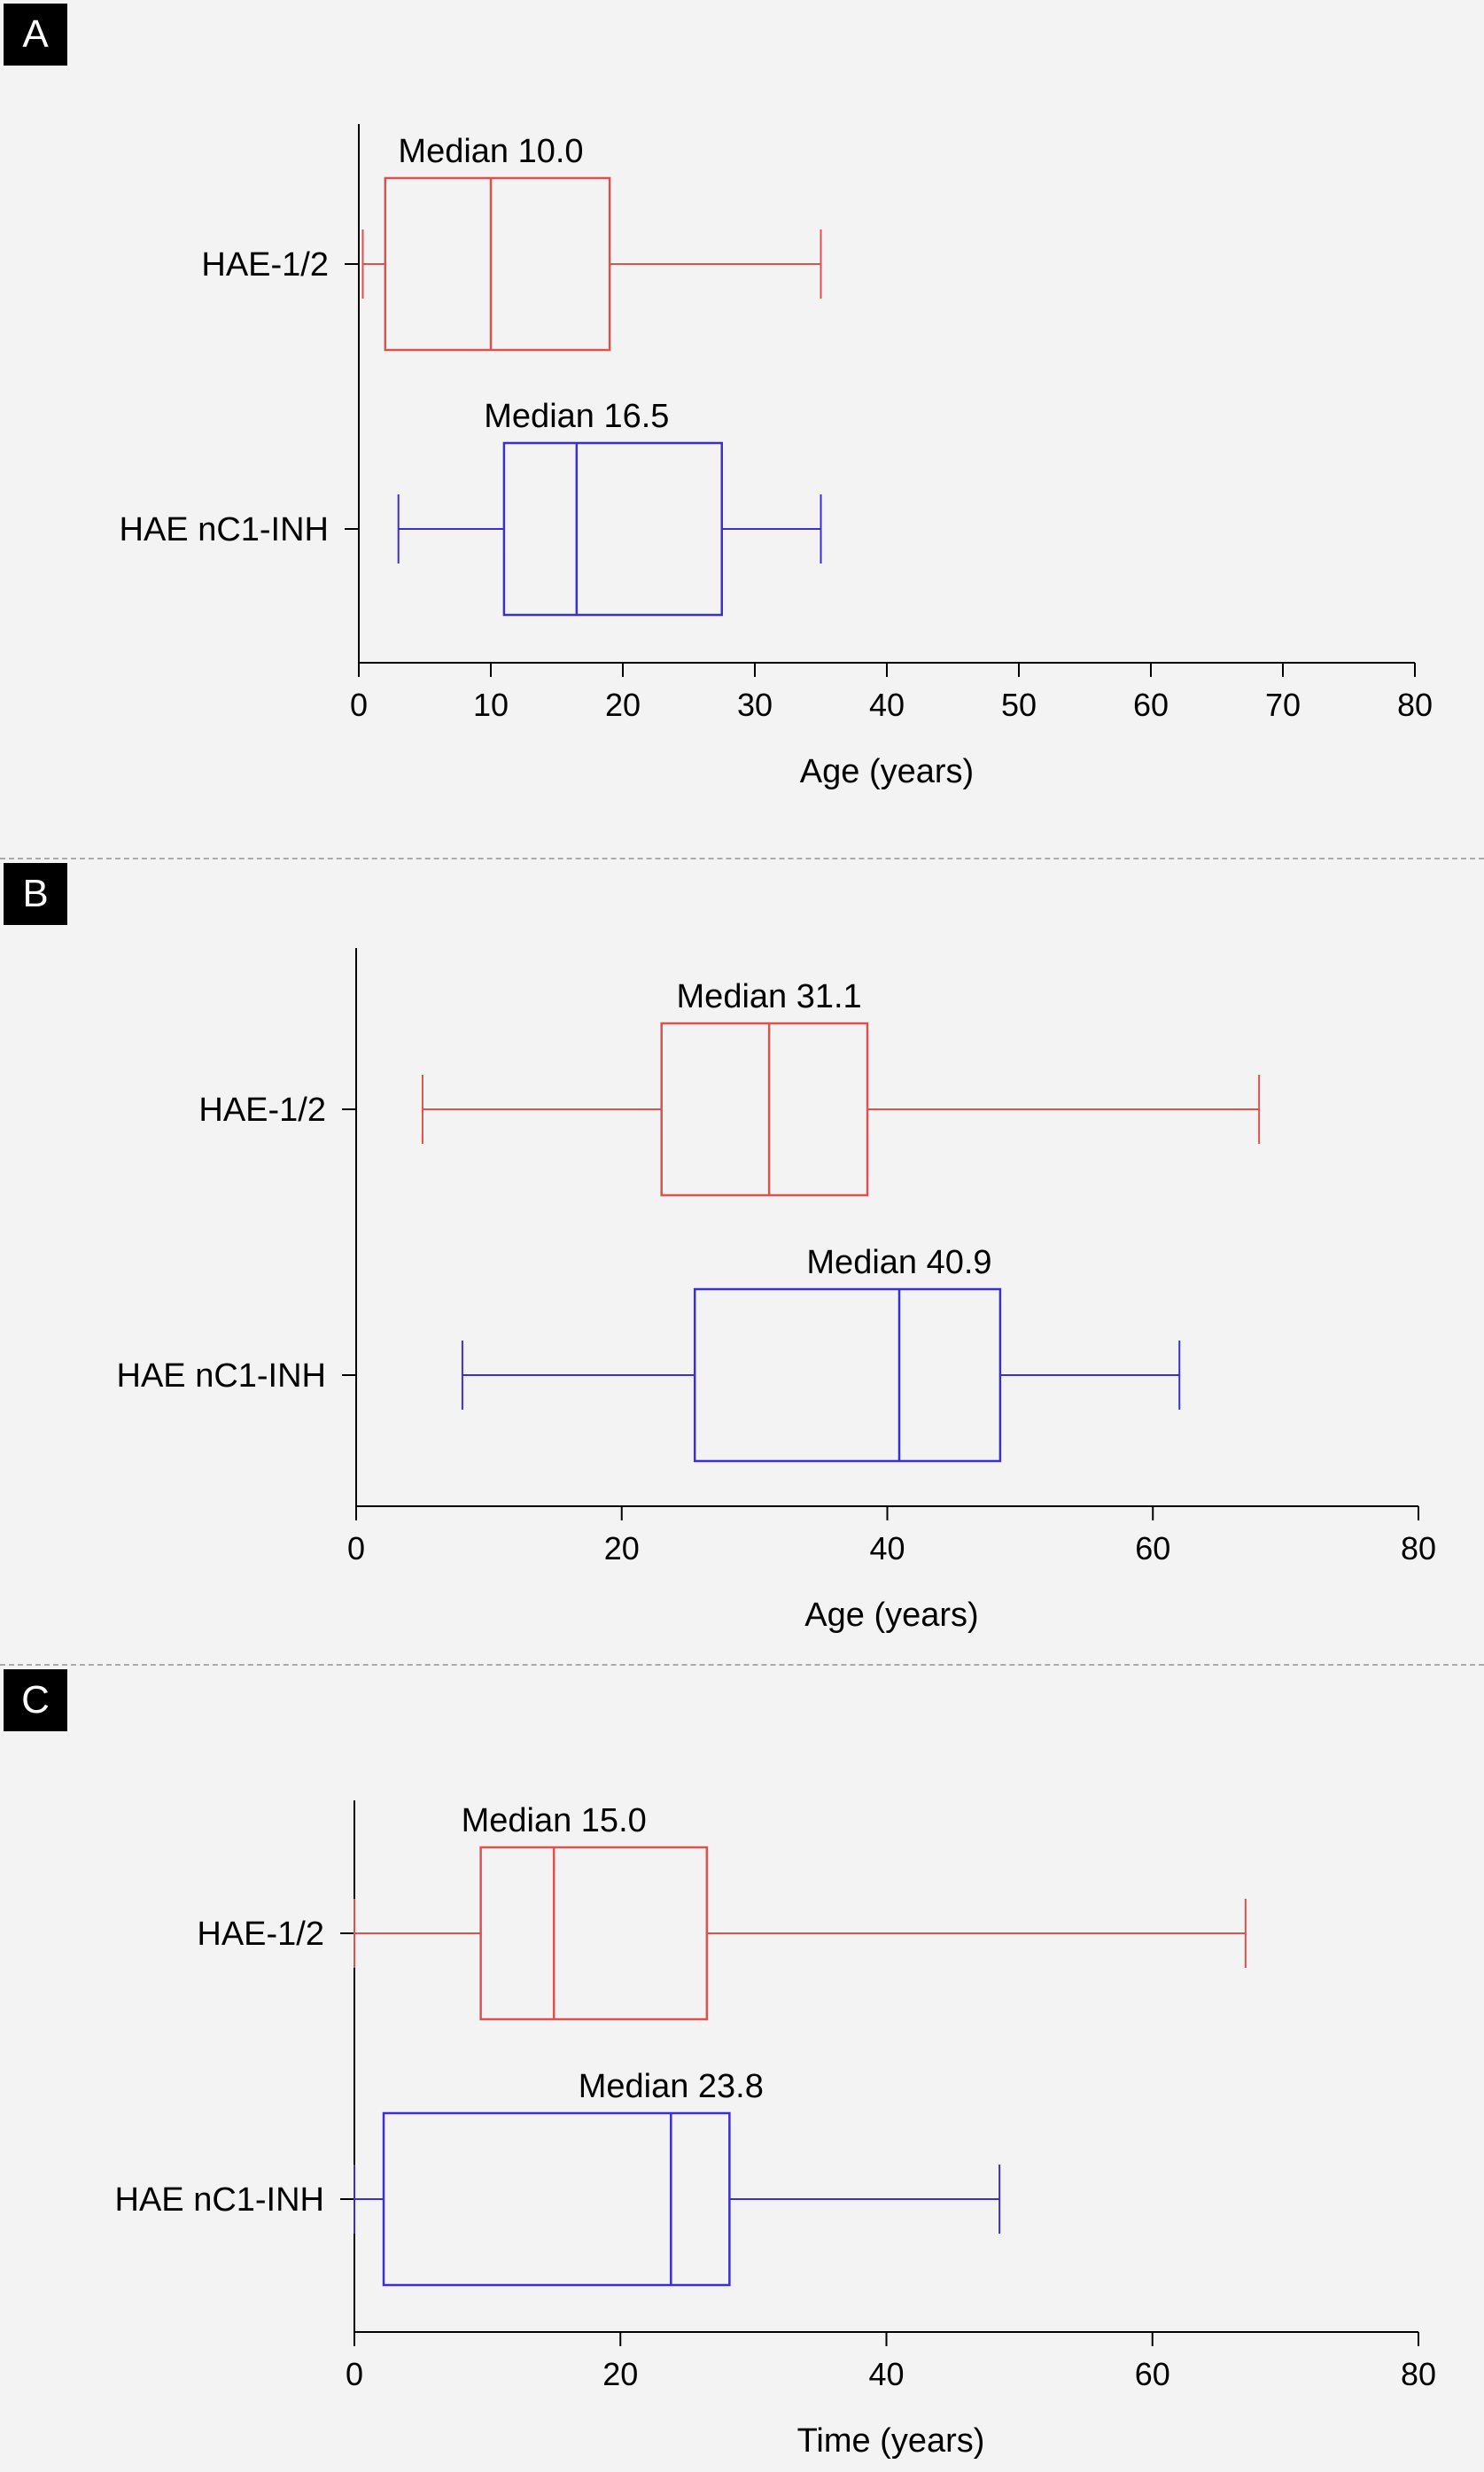 The image size is (1484, 2472). What do you see at coordinates (491, 705) in the screenshot?
I see `x-tick-label: 10` at bounding box center [491, 705].